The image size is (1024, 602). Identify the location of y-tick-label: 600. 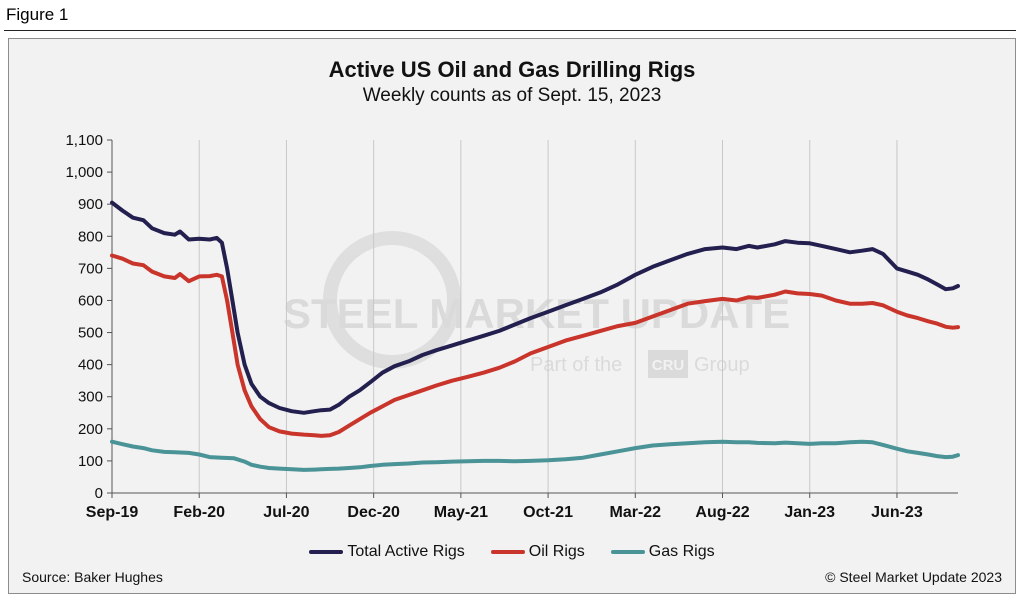
(90, 300).